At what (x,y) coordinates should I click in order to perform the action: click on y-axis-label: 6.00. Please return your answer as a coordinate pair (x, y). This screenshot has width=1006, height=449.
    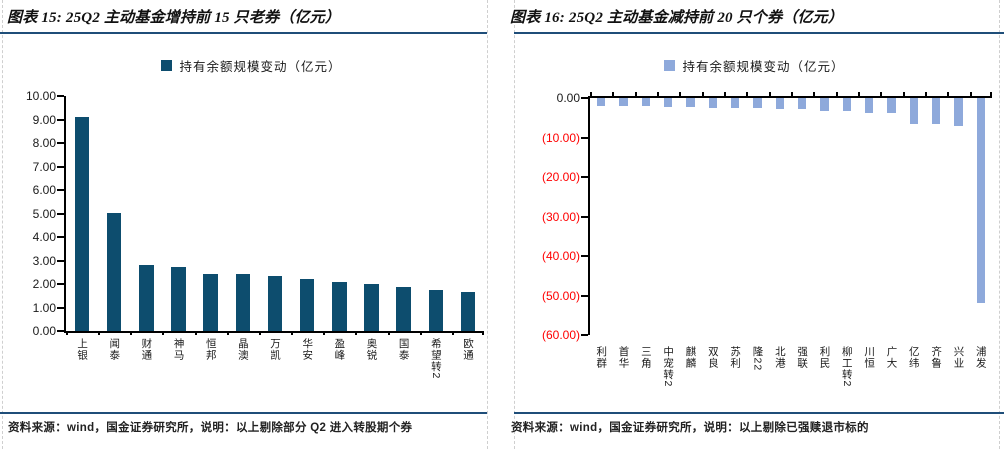
    Looking at the image, I should click on (44, 190).